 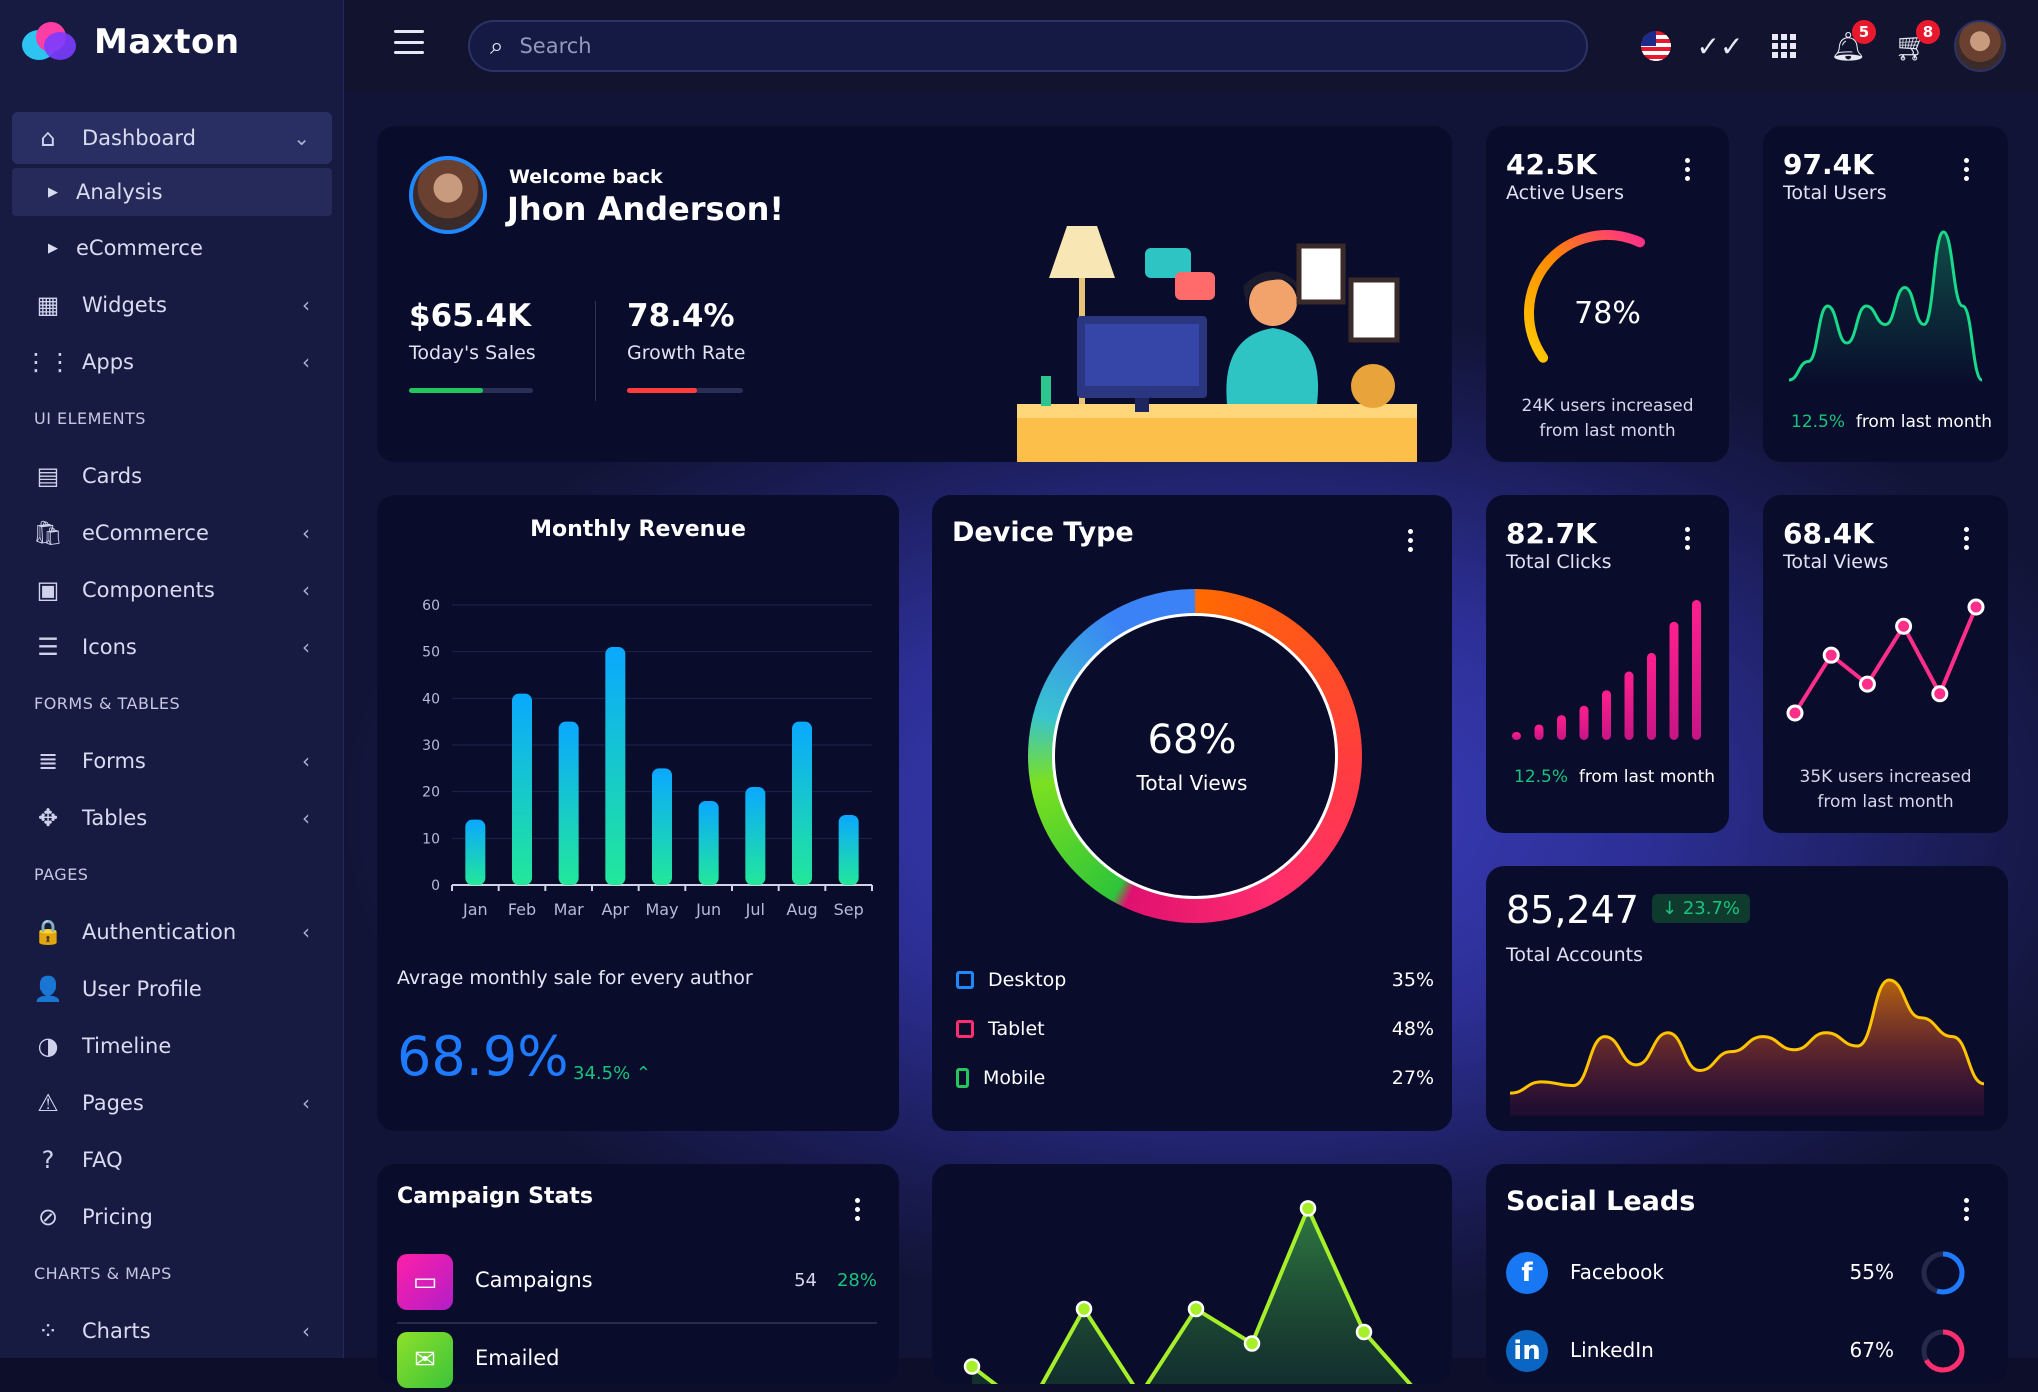 I want to click on bar-aug, so click(x=802, y=803).